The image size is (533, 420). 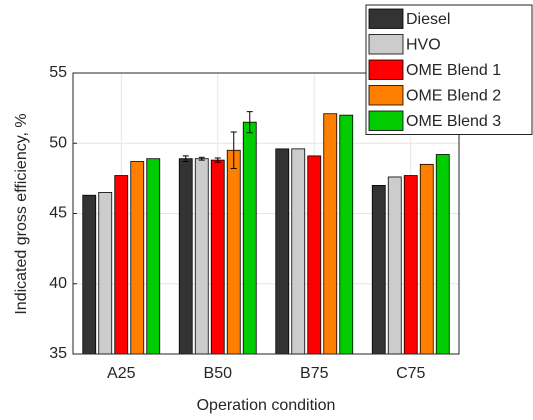 I want to click on y-tick-label: 55, so click(x=58, y=72).